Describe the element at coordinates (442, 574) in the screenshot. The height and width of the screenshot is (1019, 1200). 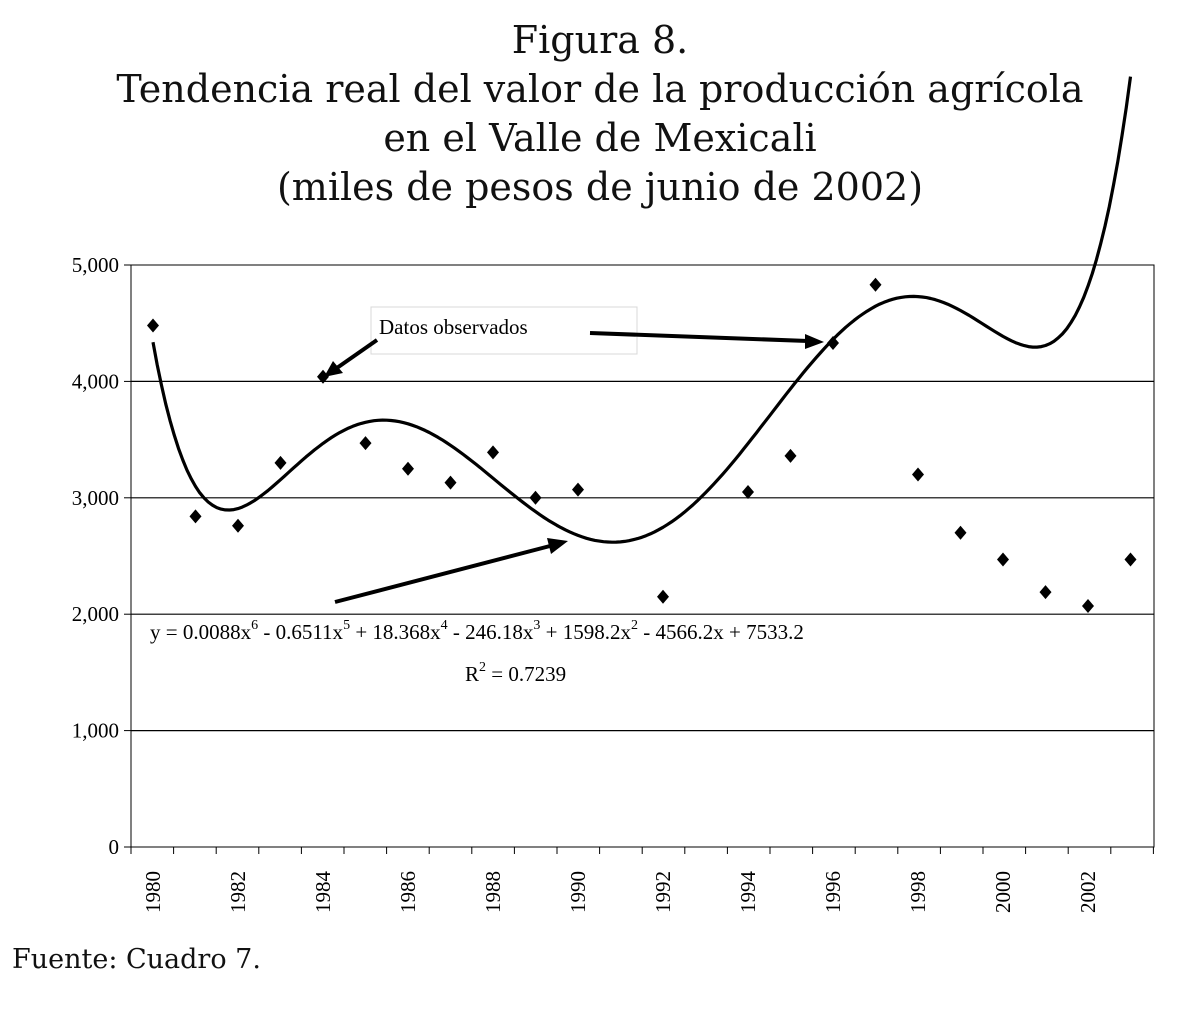
I see `arrow-to-trendline` at that location.